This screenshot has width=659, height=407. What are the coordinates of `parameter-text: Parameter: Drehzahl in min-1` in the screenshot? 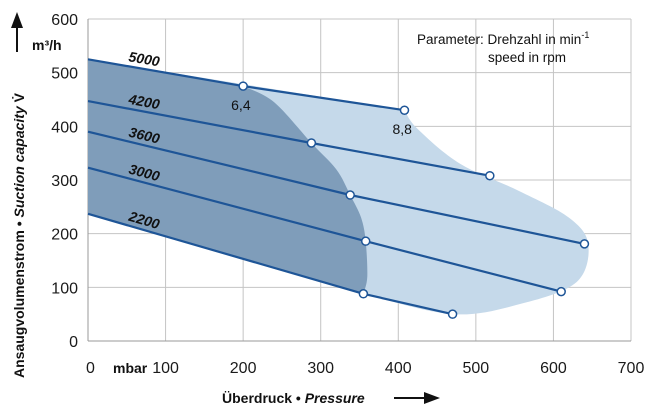 It's located at (503, 38).